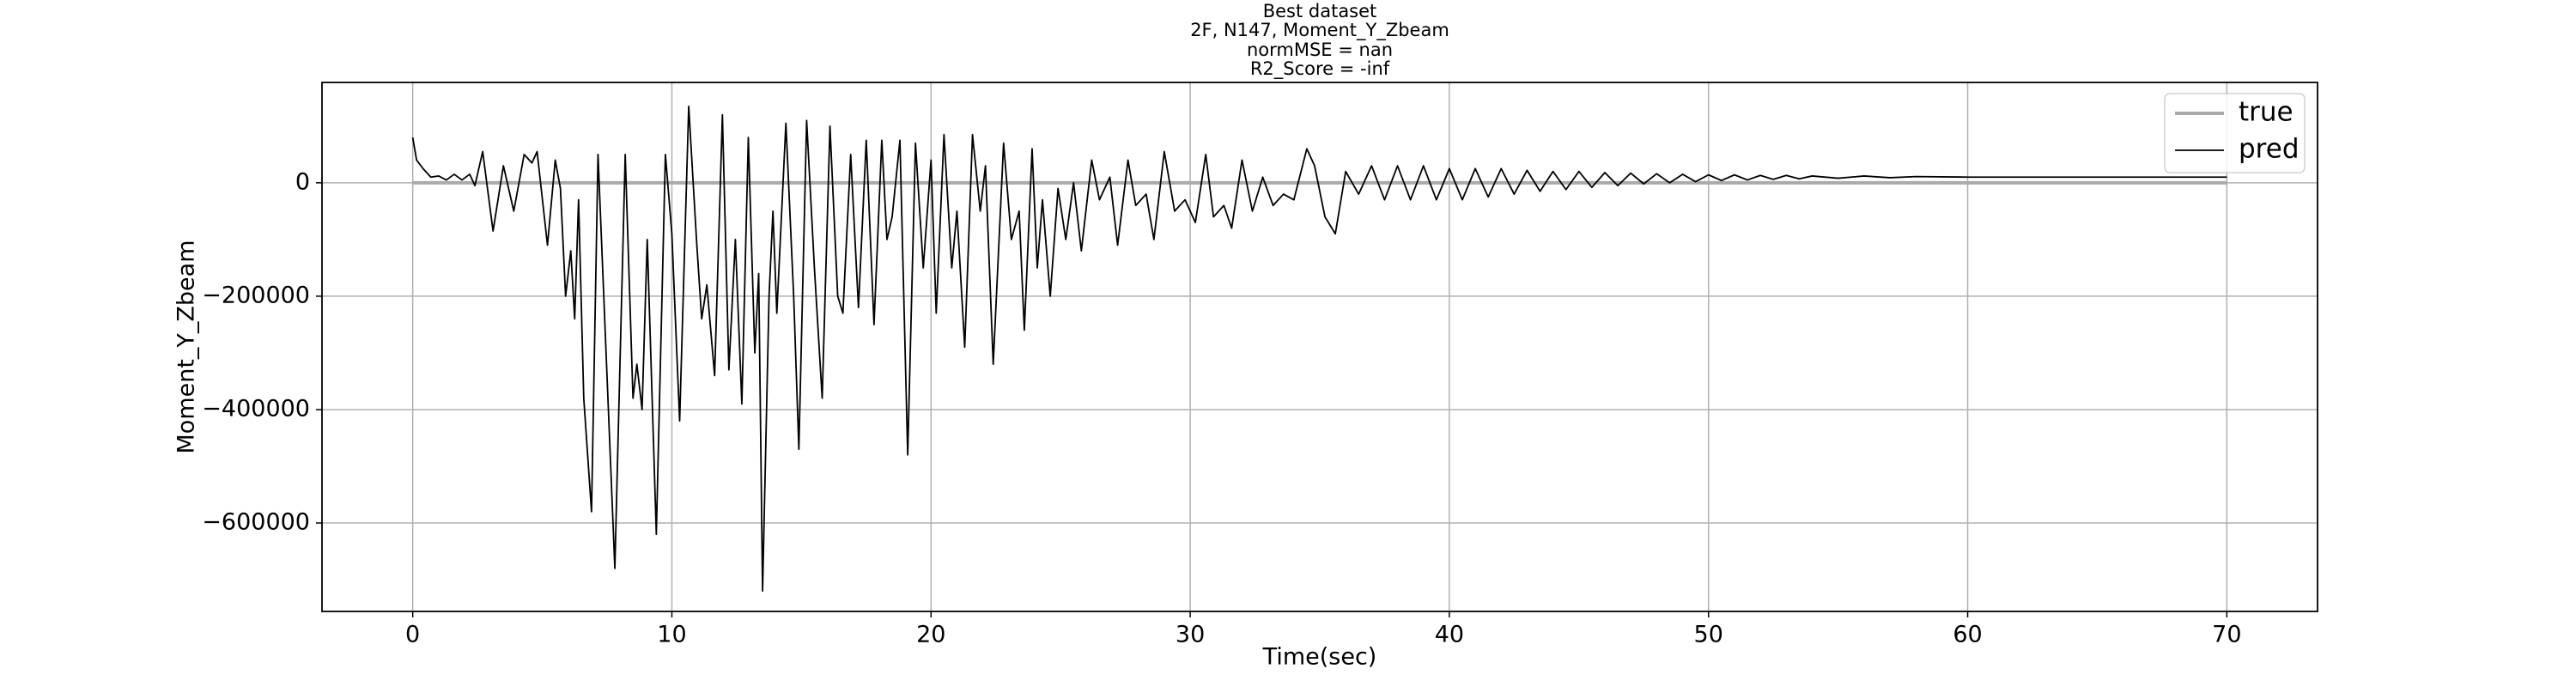  What do you see at coordinates (1319, 657) in the screenshot?
I see `x-axis-label: Time(sec)` at bounding box center [1319, 657].